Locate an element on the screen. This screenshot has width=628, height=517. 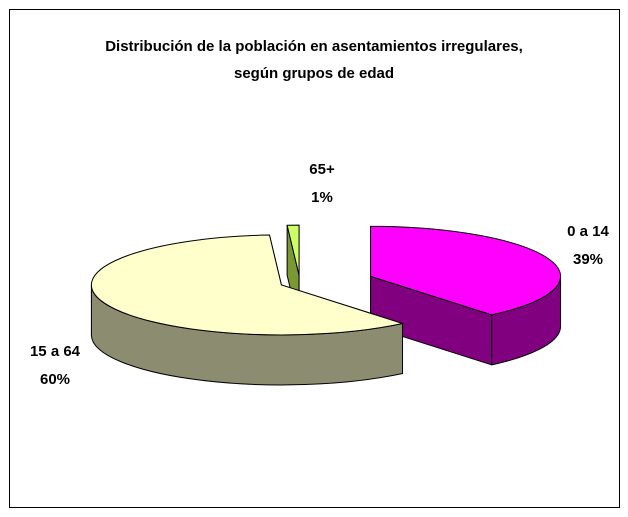
category-label: 0 a 14 is located at coordinates (588, 231).